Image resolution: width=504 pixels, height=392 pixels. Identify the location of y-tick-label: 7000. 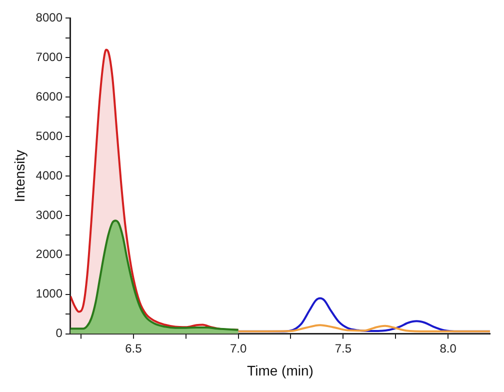
(49, 57).